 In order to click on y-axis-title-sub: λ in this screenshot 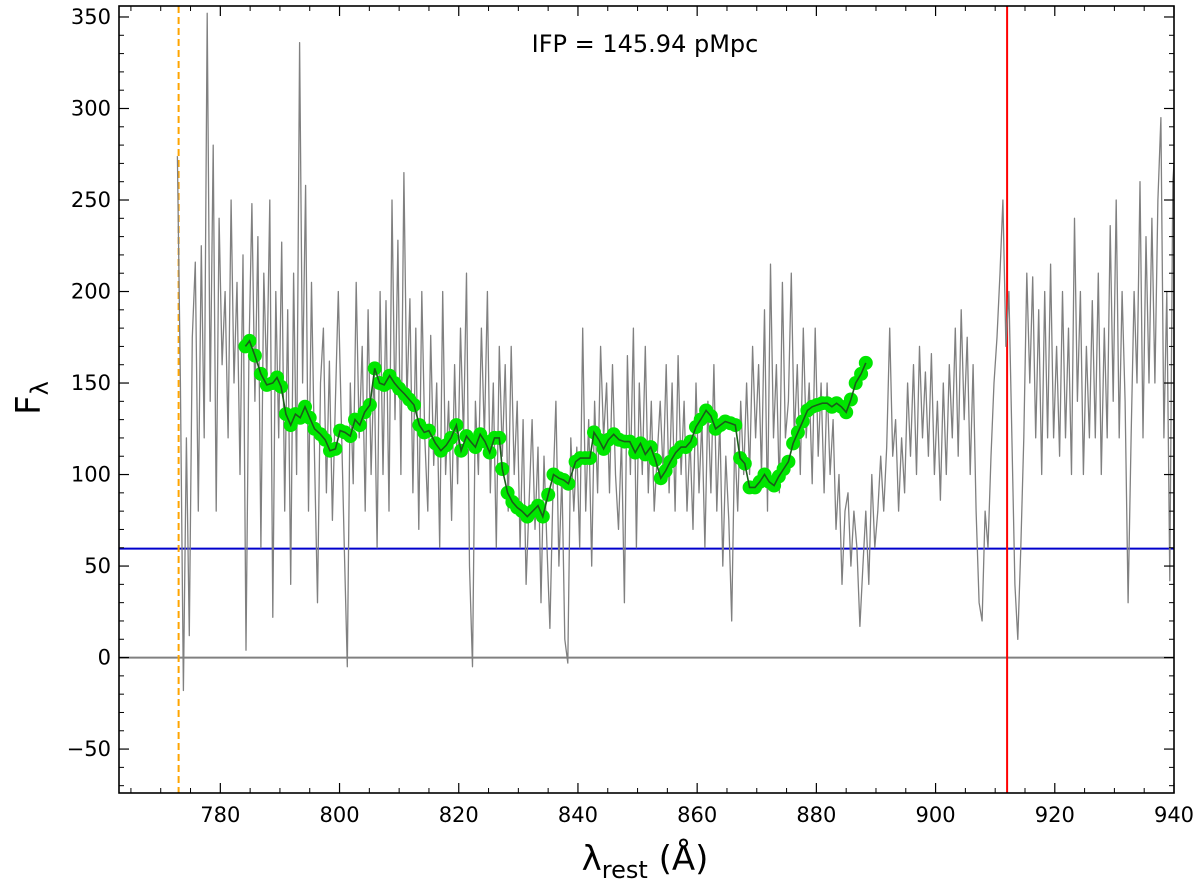, I will do `click(40, 388)`.